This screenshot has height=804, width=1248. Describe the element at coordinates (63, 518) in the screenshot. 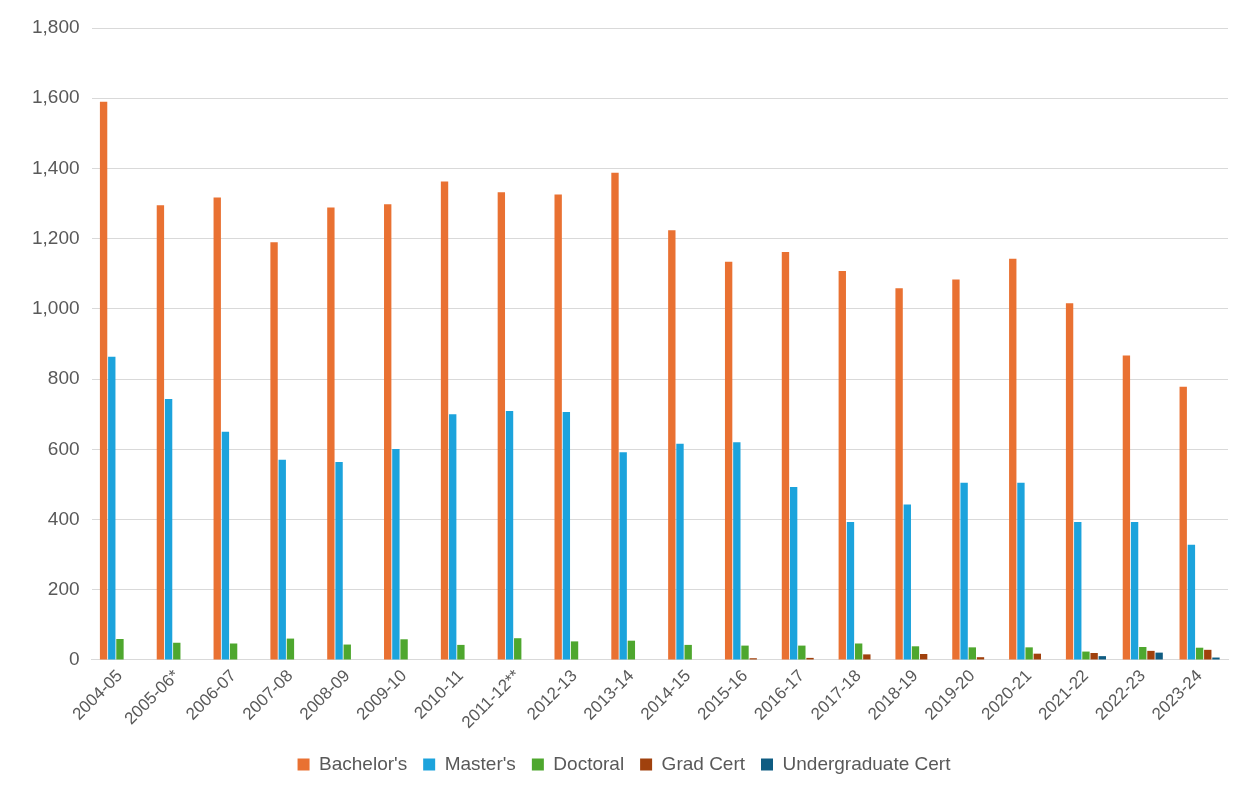

I see `y-tick-label: 400` at that location.